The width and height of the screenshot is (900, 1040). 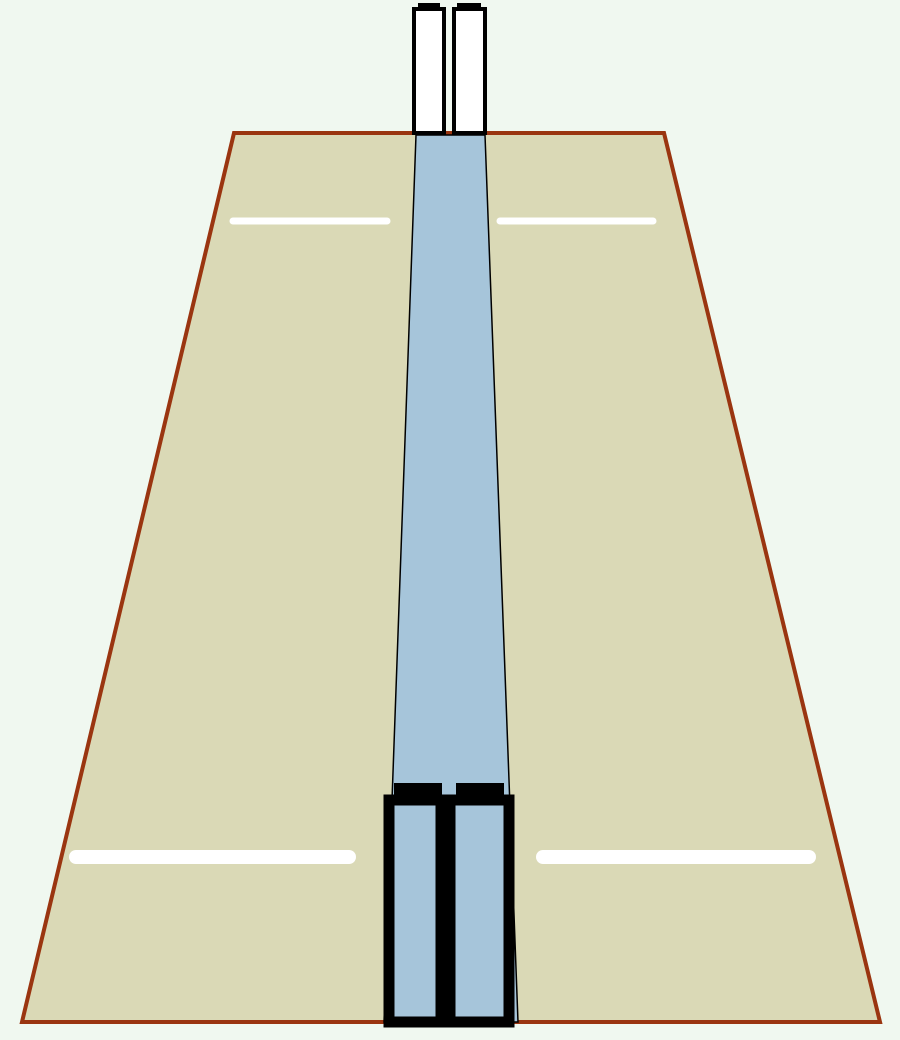 I want to click on near-wicket-bail-right, so click(x=480, y=789).